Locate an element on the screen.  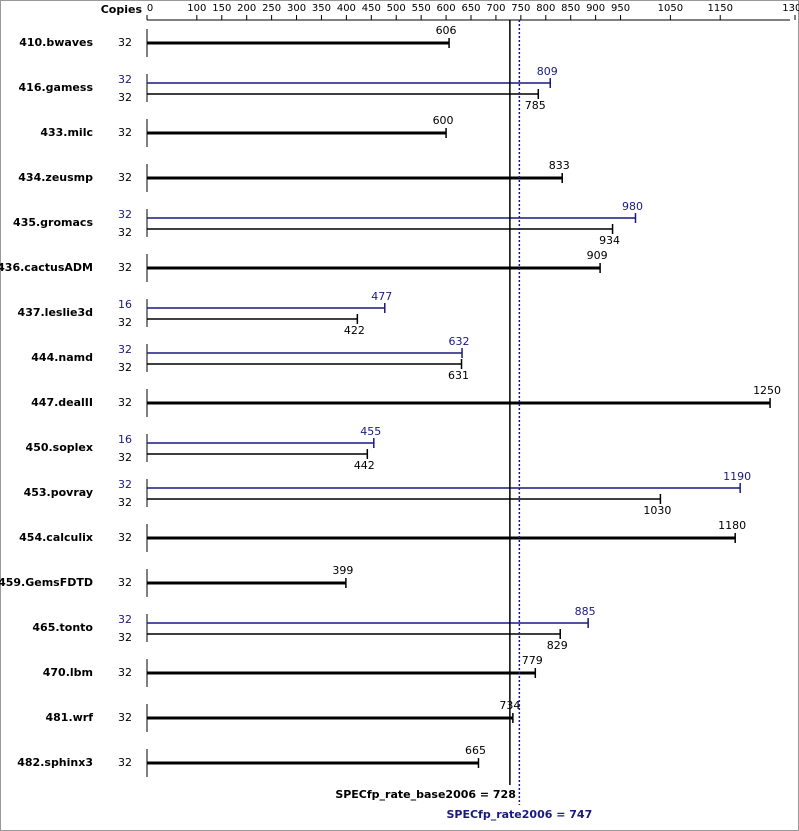
x-tick-label: 550 is located at coordinates (421, 8).